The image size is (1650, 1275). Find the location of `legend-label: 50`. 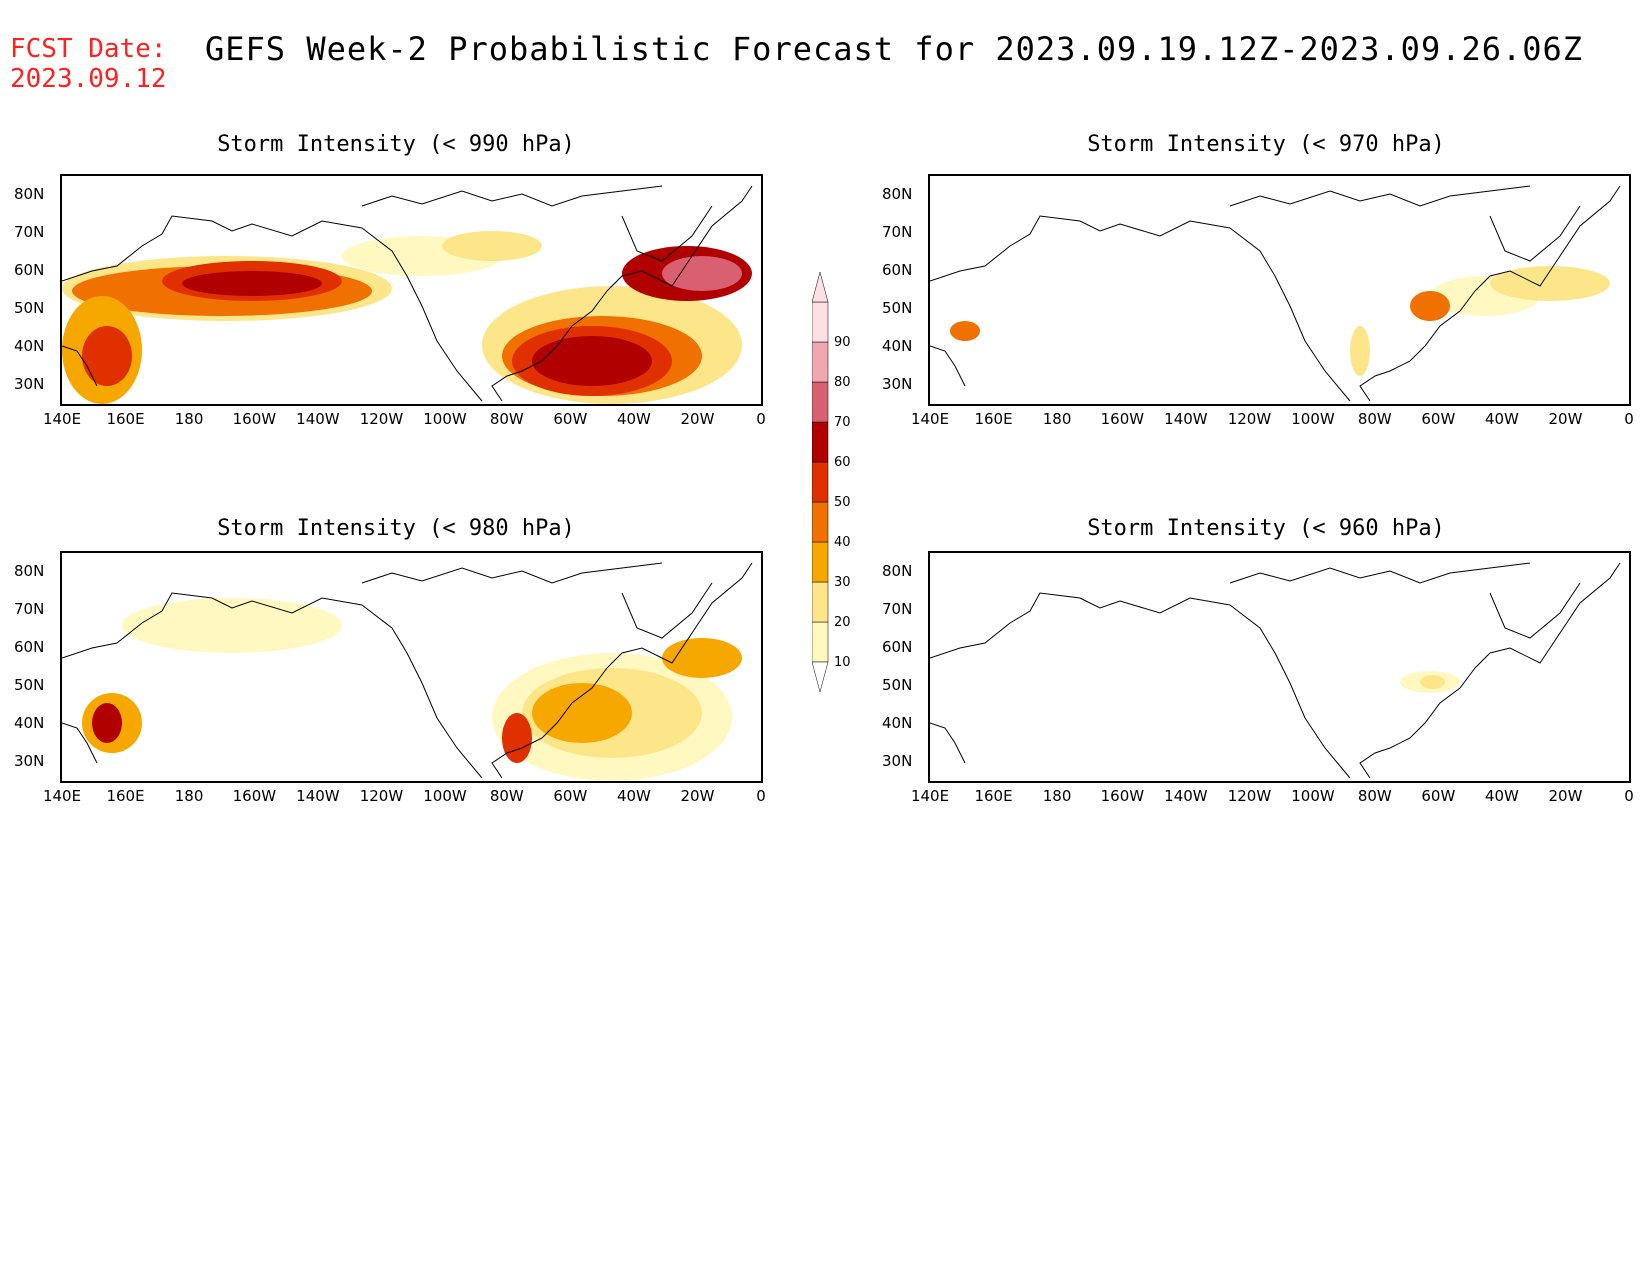

legend-label: 50 is located at coordinates (842, 502).